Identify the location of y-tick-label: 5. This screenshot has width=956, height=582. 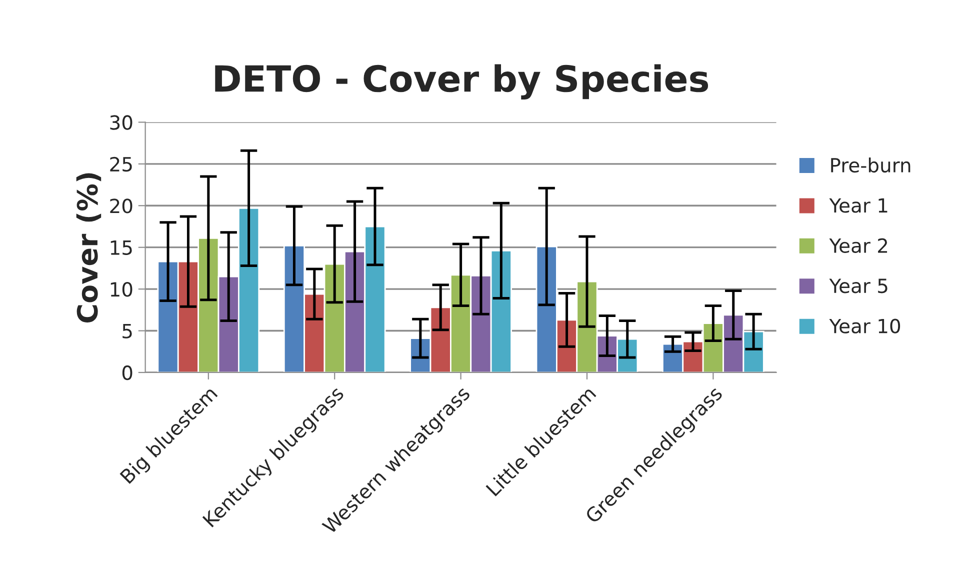
(127, 331).